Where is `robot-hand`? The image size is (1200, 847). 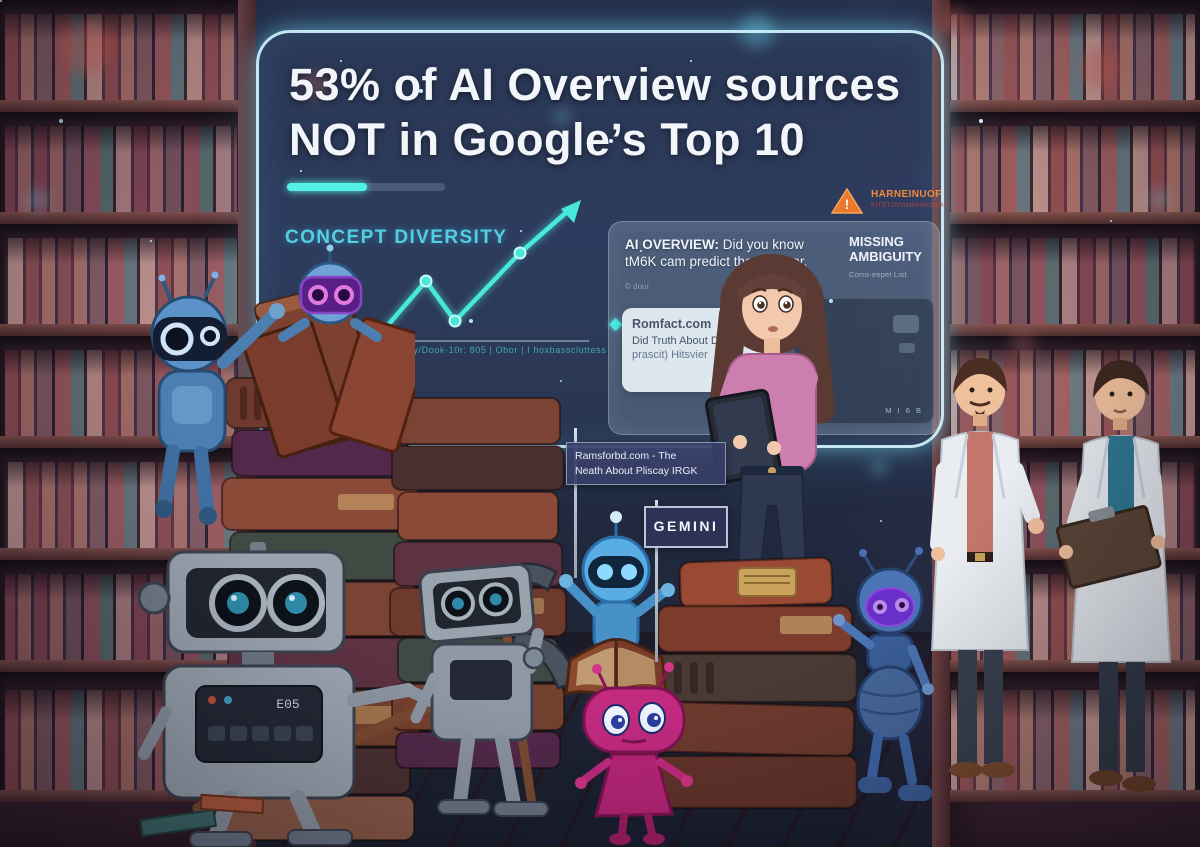
robot-hand is located at coordinates (534, 658).